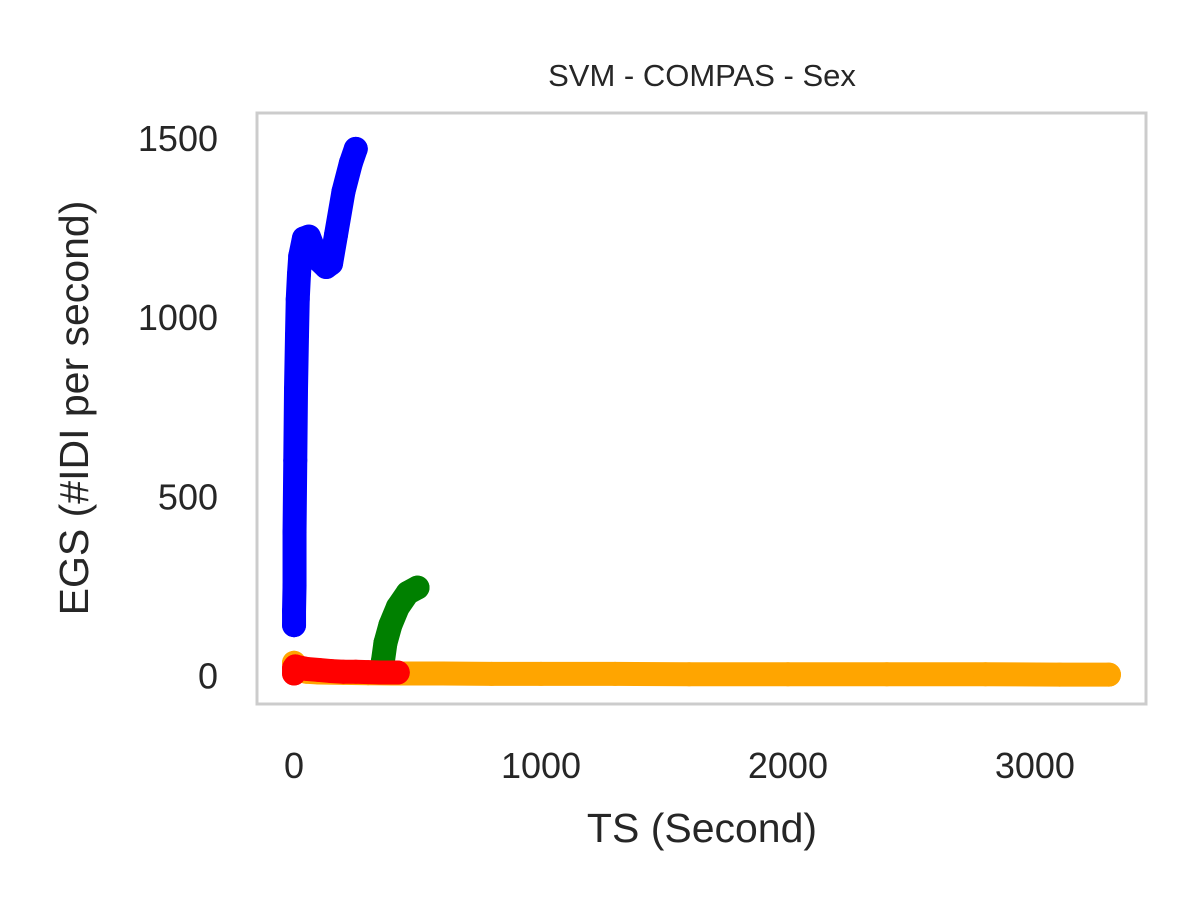  I want to click on y-axis-ticks: 0 500 1000 1500, so click(178, 407).